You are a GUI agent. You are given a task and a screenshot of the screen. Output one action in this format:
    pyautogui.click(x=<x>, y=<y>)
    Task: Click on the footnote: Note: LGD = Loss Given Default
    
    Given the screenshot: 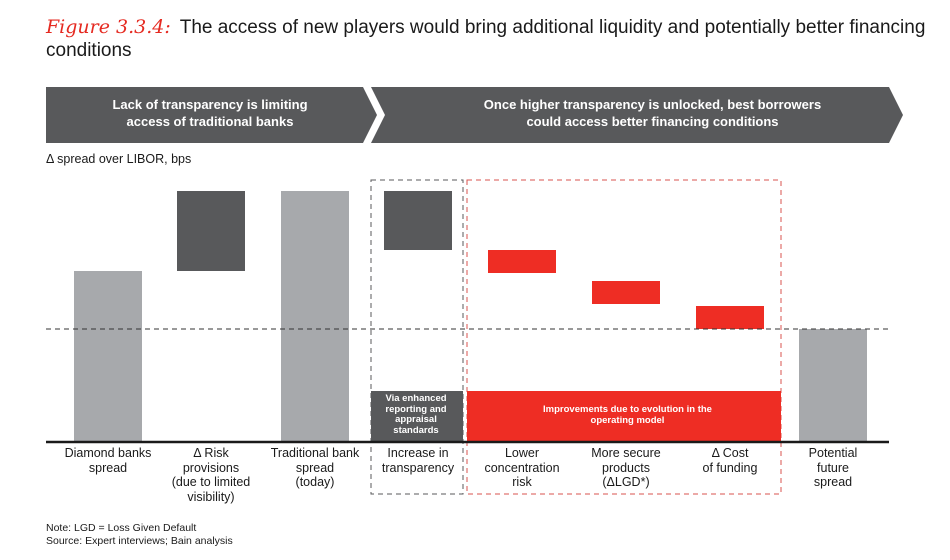 What is the action you would take?
    pyautogui.click(x=121, y=528)
    